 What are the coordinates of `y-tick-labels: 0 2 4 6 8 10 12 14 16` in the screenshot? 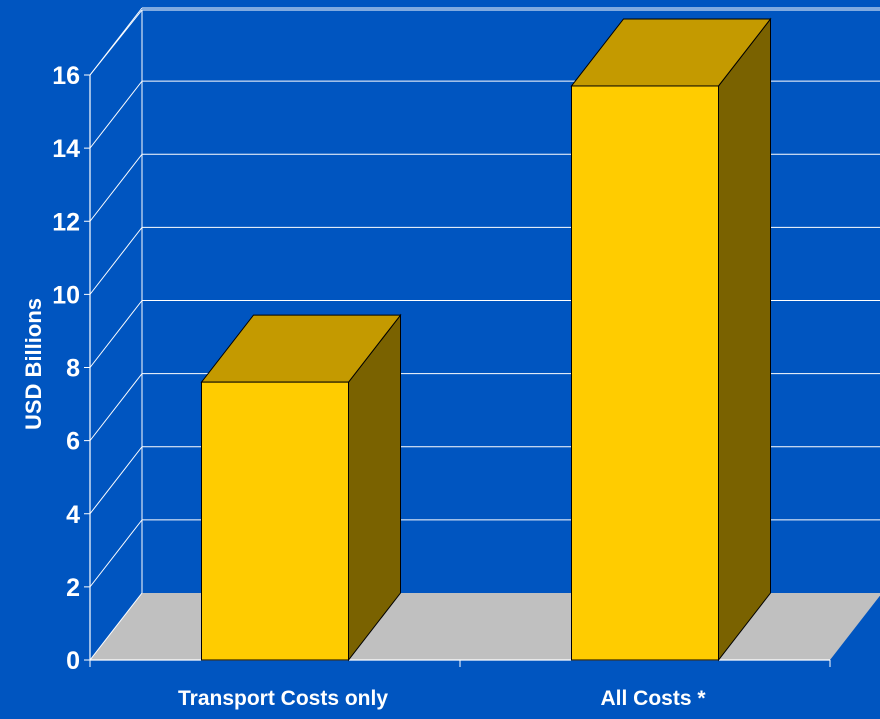 It's located at (66, 368).